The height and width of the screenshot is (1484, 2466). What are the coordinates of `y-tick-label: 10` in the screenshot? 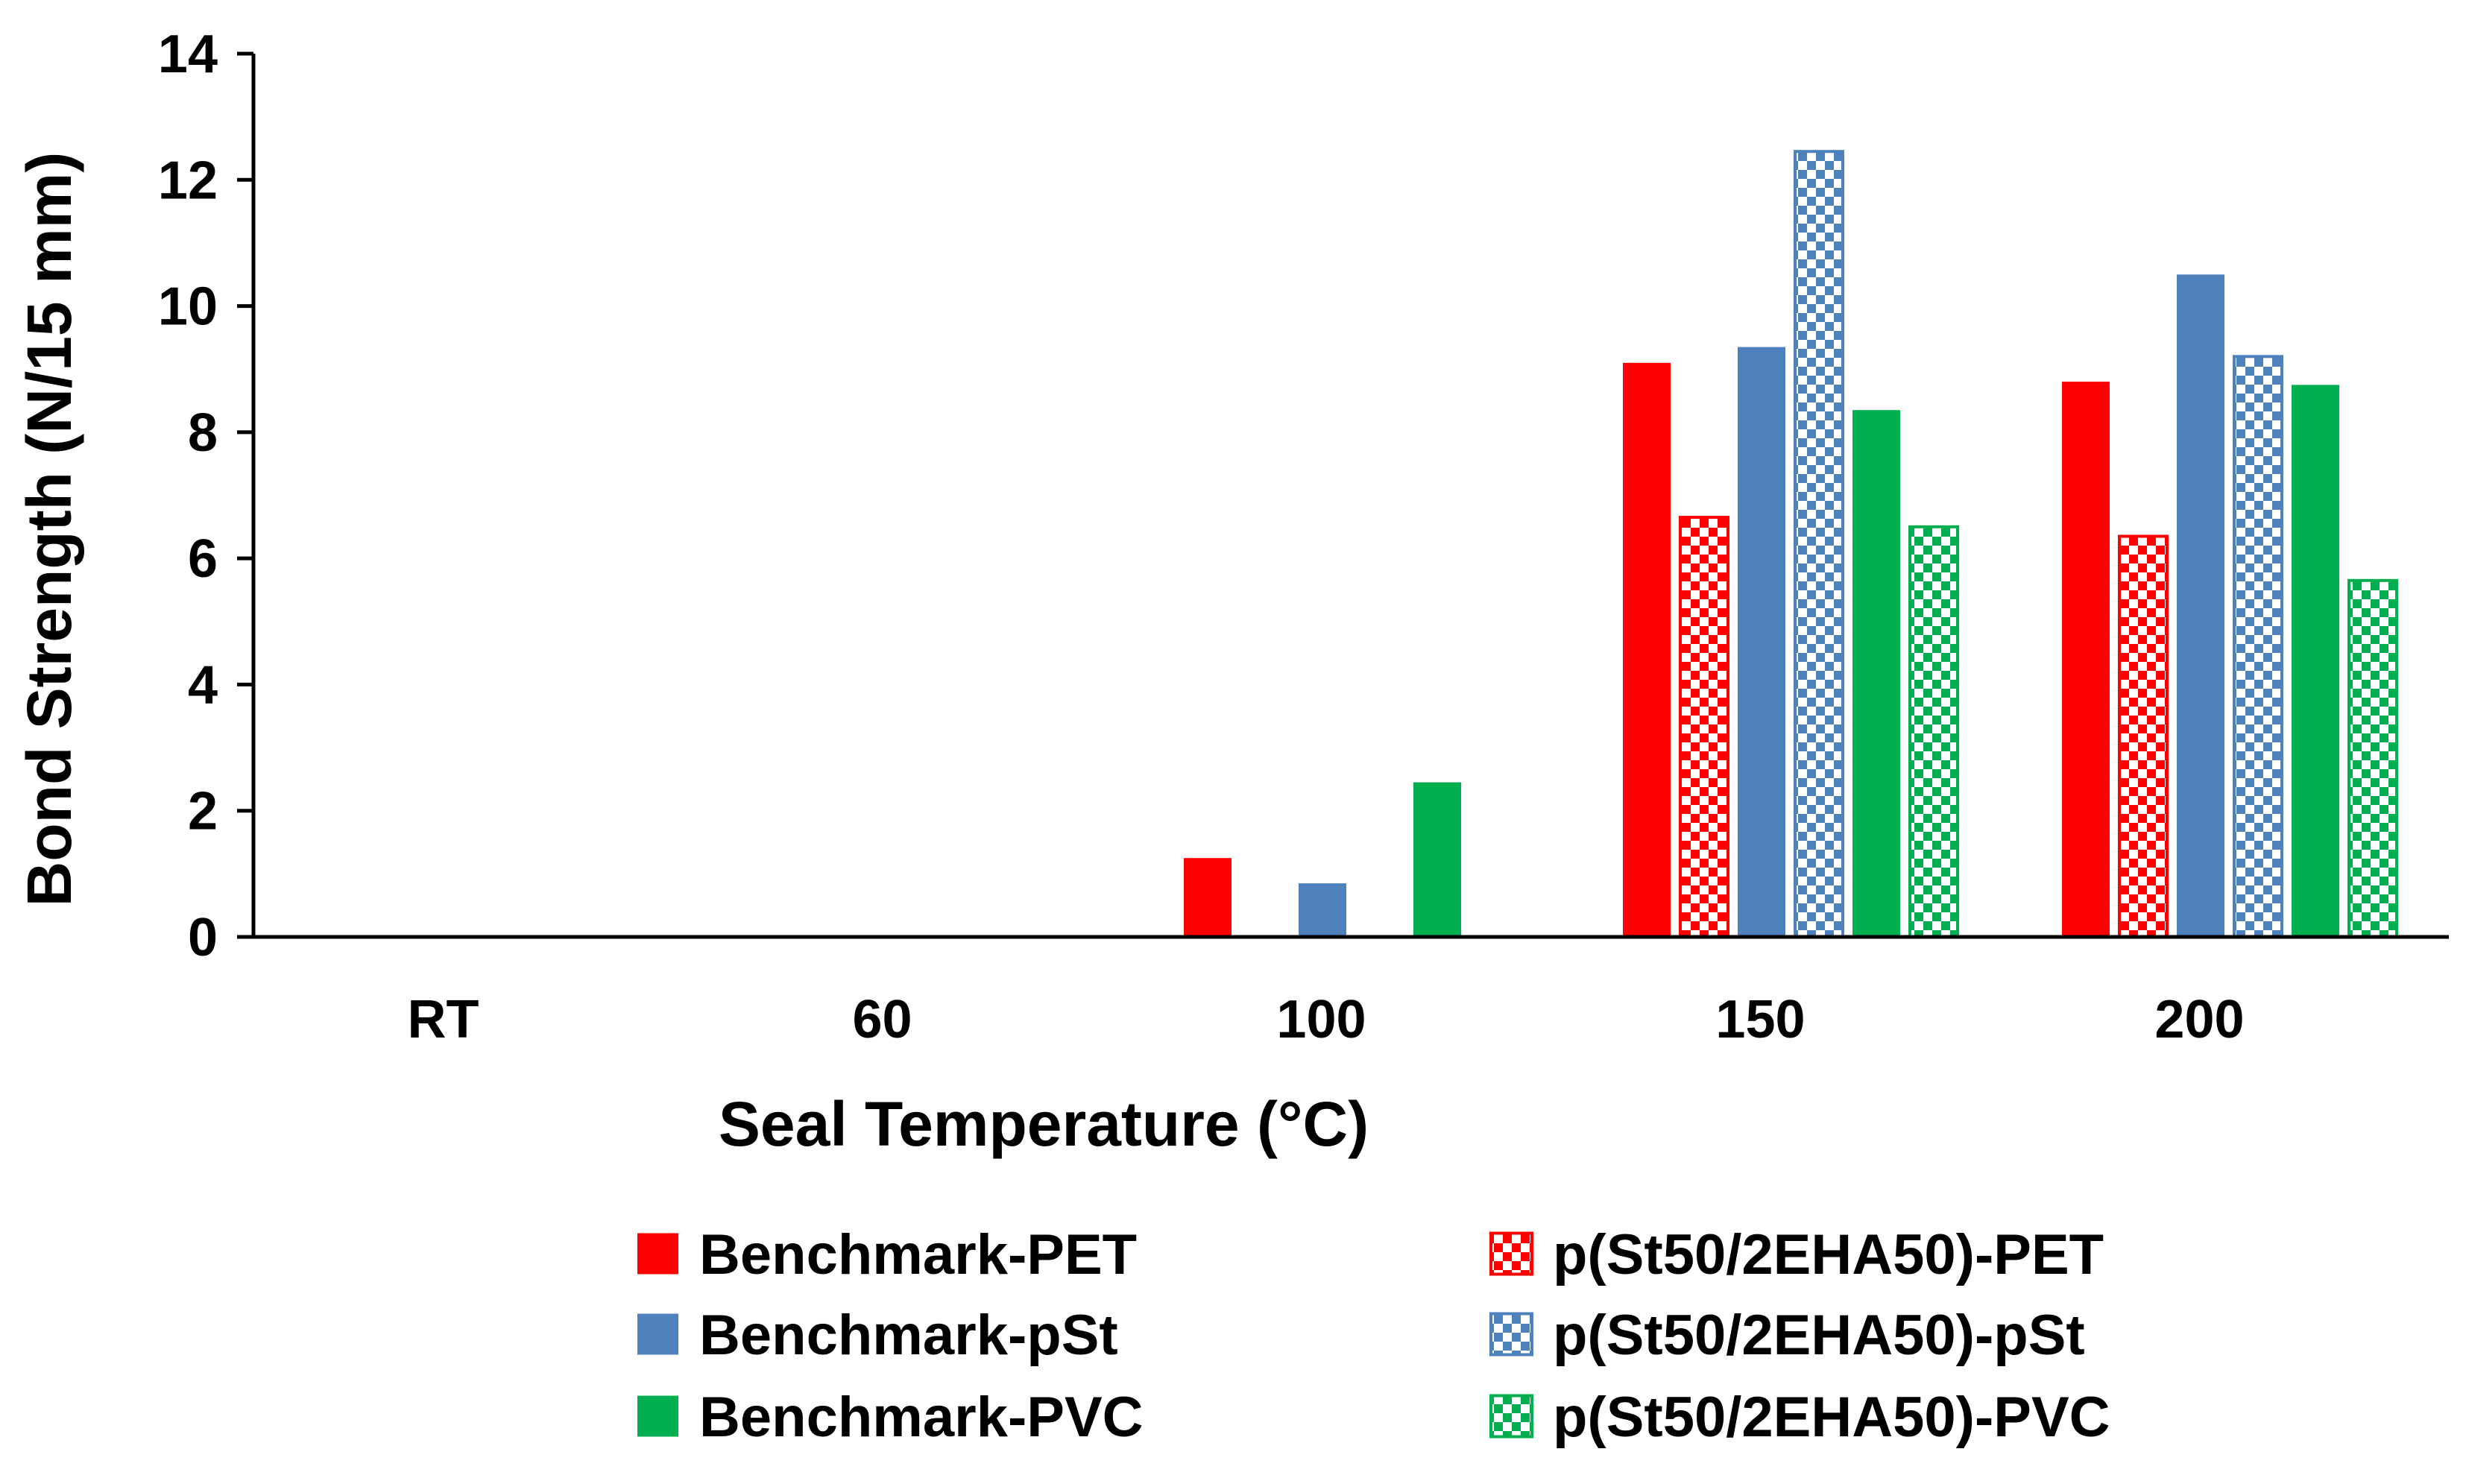 It's located at (188, 307).